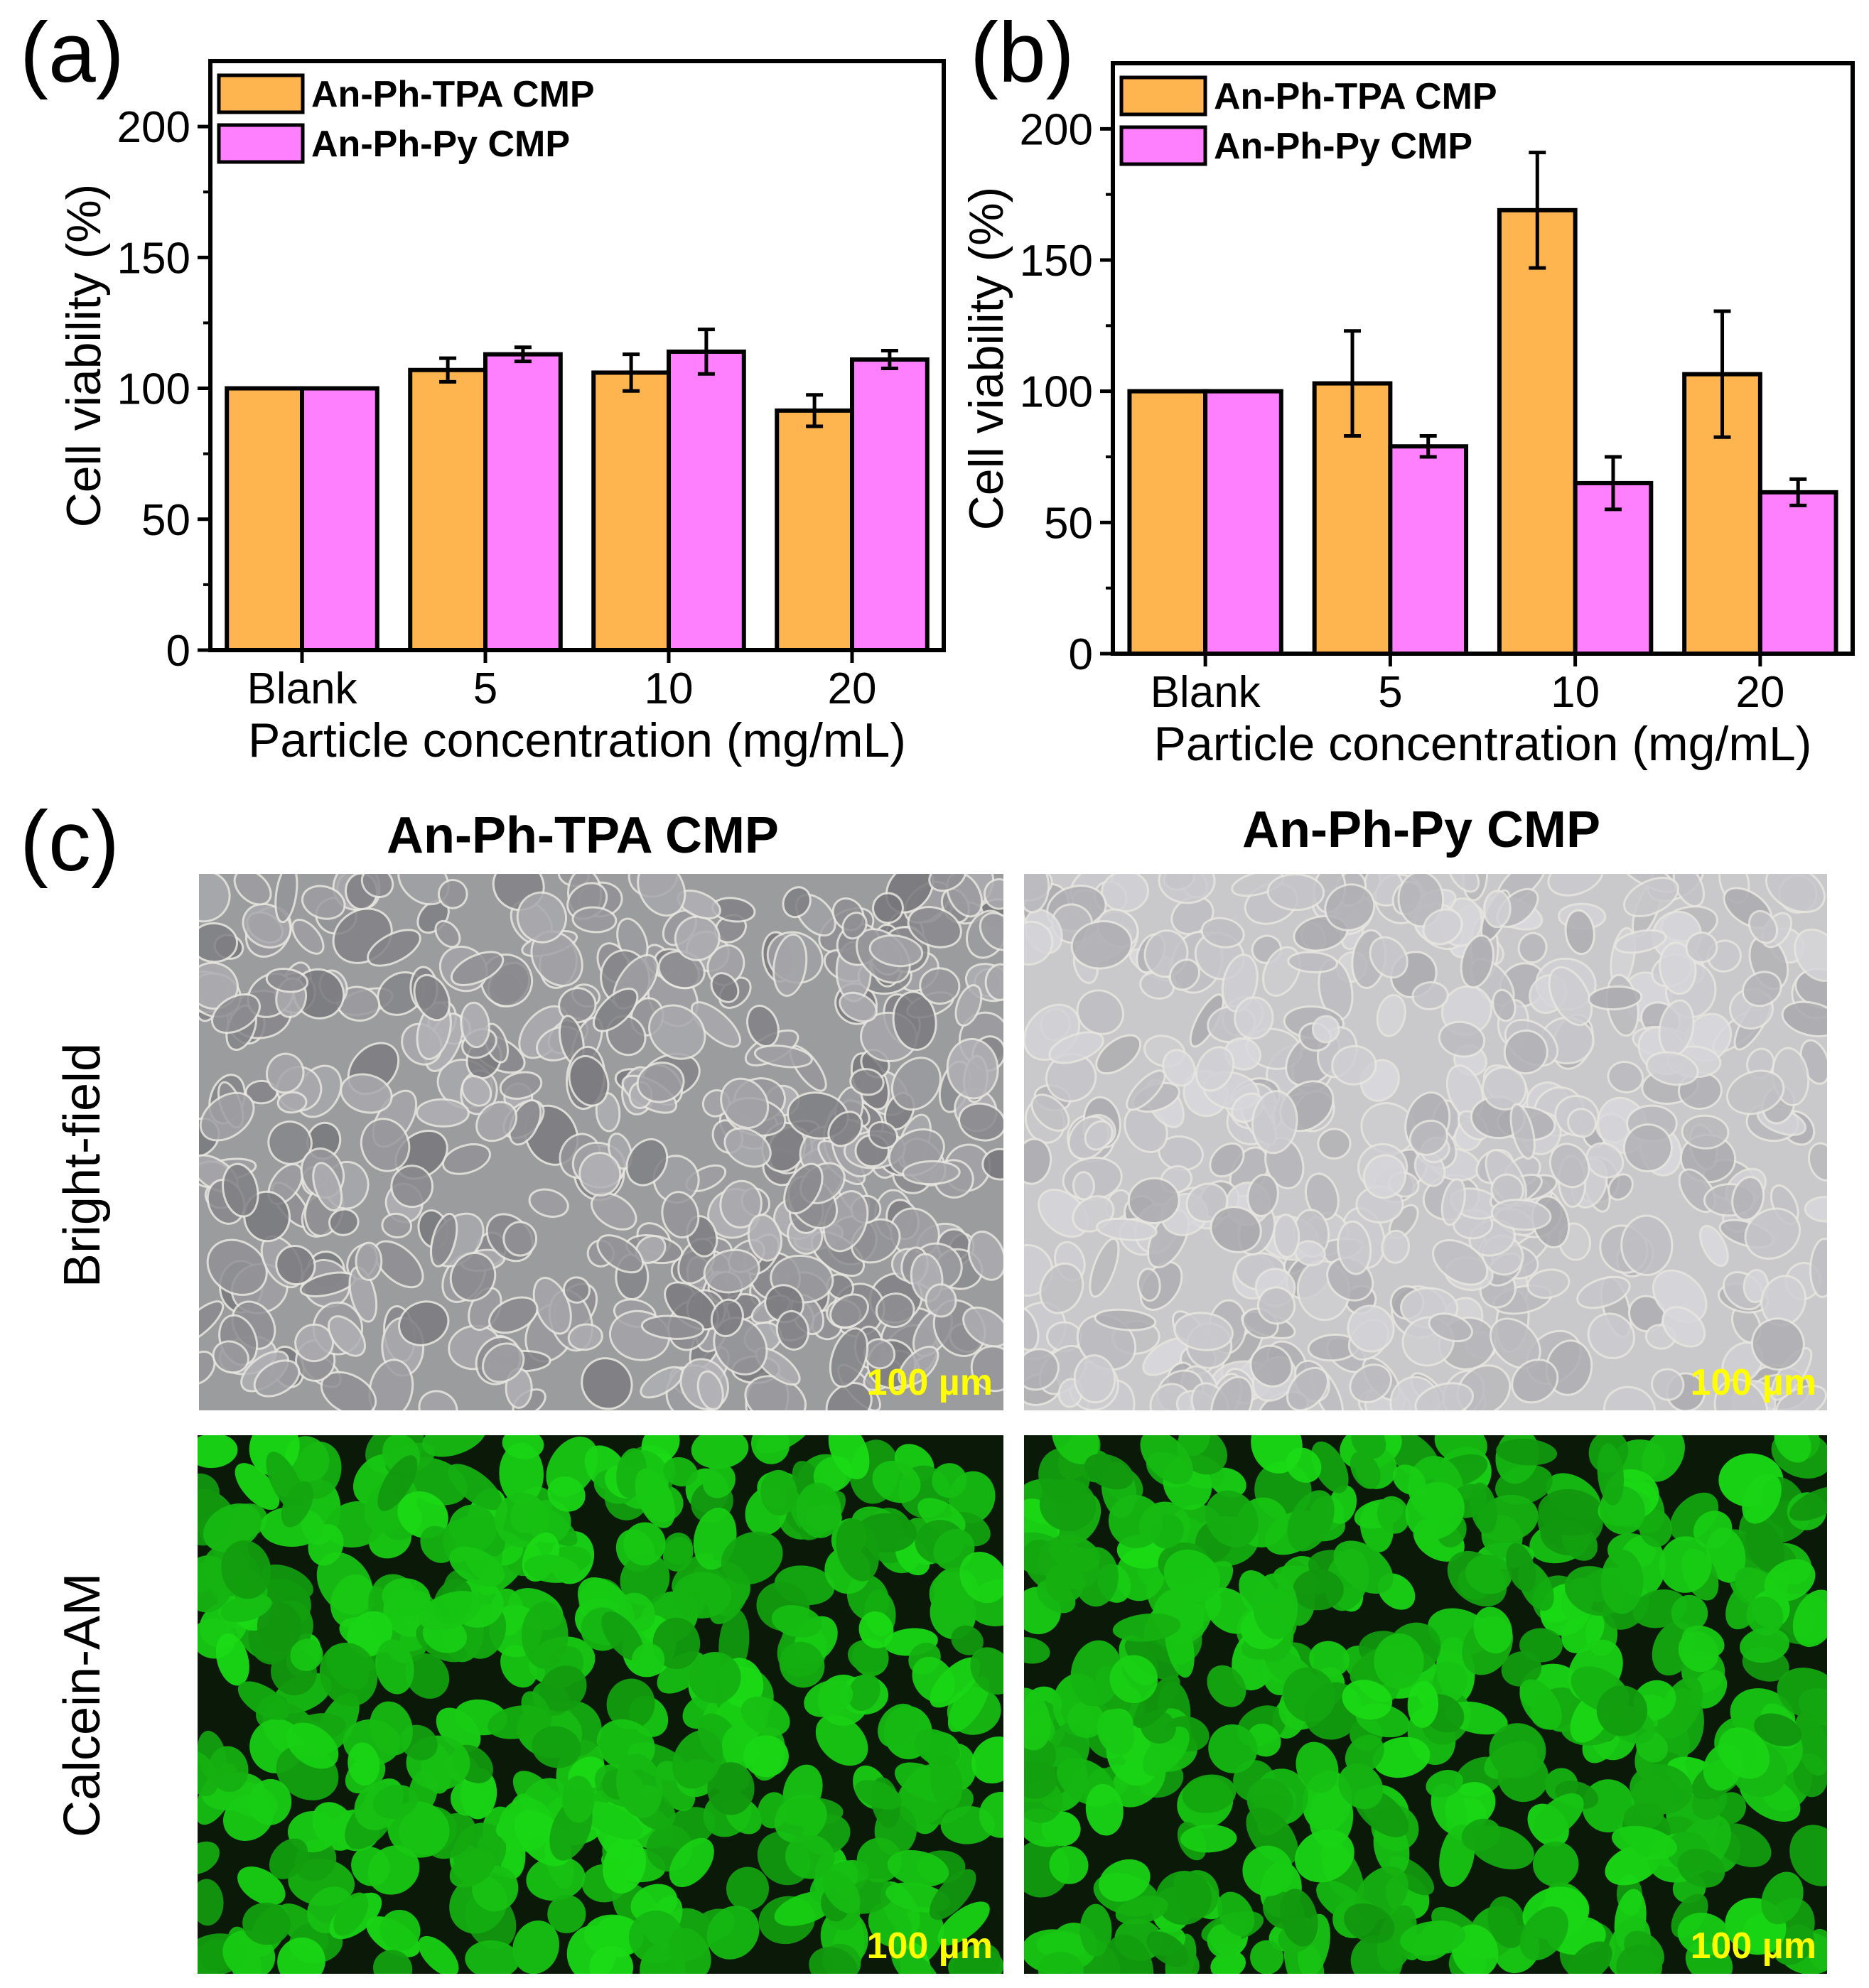  Describe the element at coordinates (153, 127) in the screenshot. I see `y-tick-label: 200` at that location.